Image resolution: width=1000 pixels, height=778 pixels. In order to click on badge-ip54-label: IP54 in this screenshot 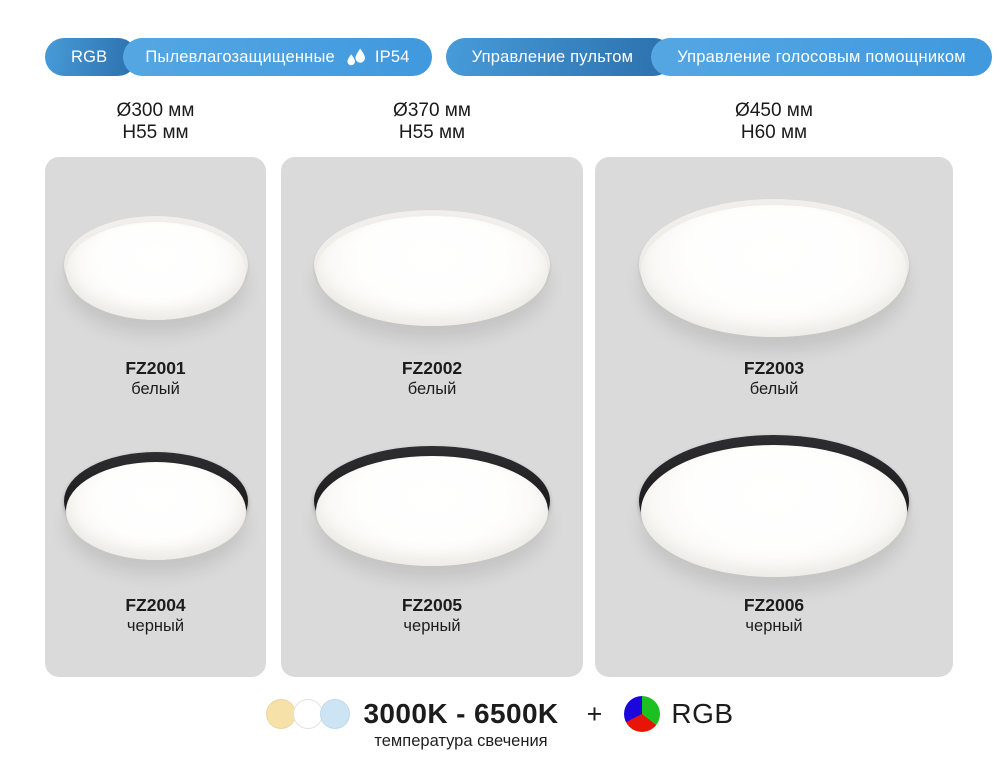, I will do `click(392, 56)`.